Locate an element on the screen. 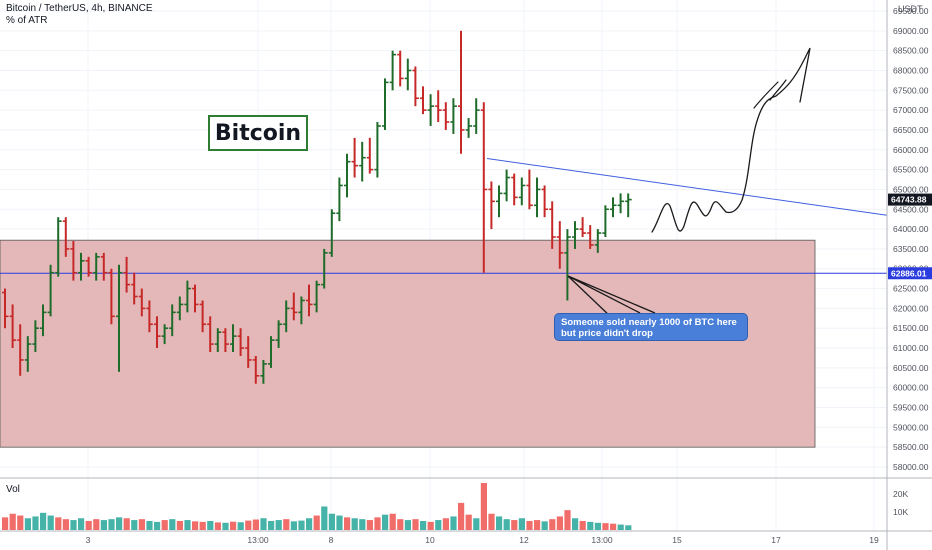  trend-line is located at coordinates (687, 187).